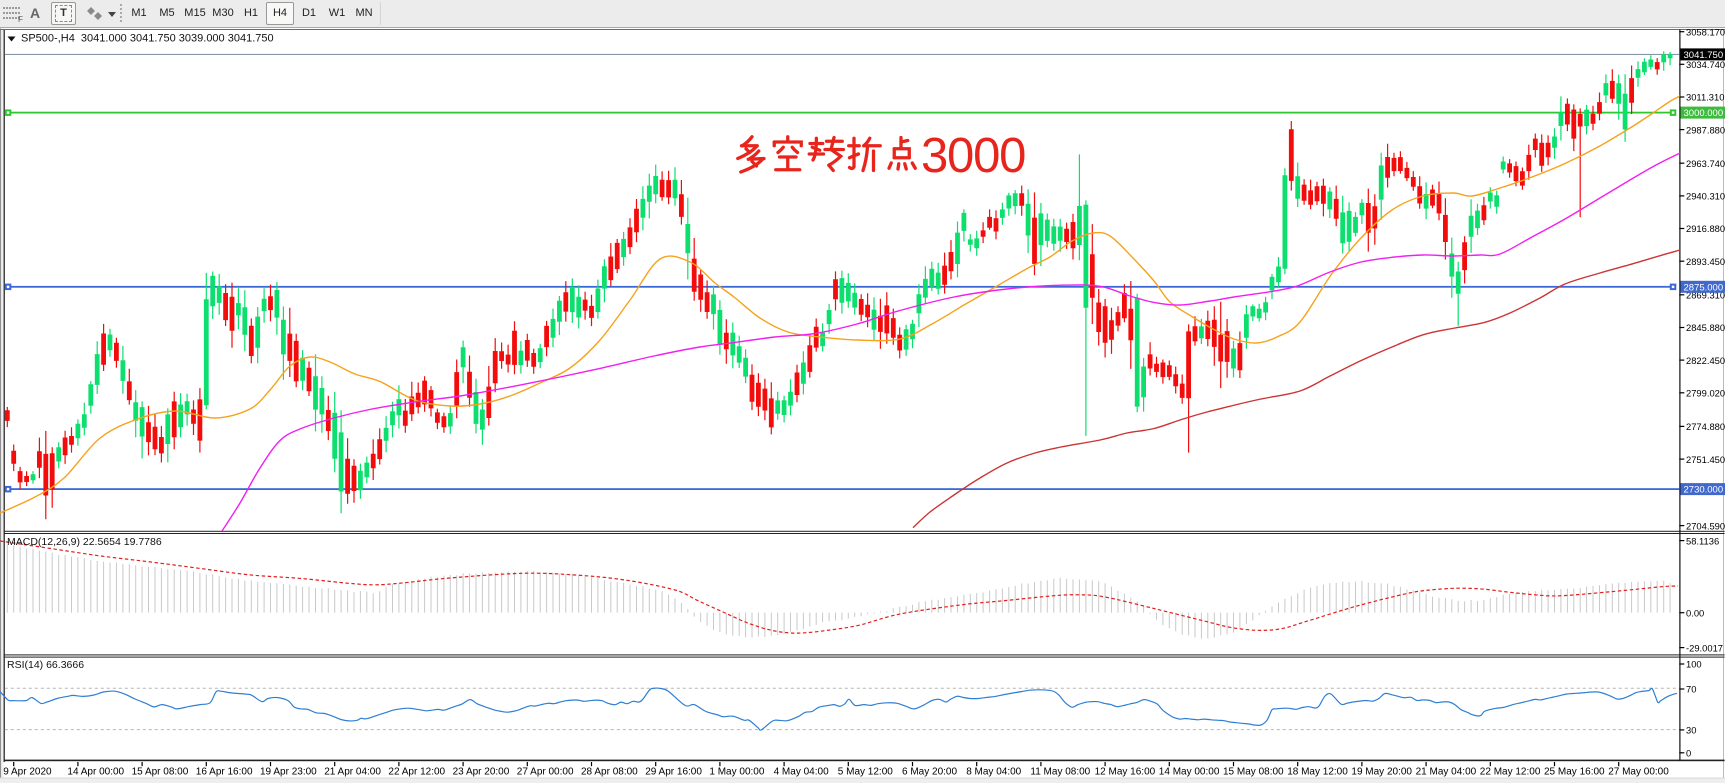 The width and height of the screenshot is (1725, 783). What do you see at coordinates (1704, 647) in the screenshot?
I see `svg-text: -29.0017` at bounding box center [1704, 647].